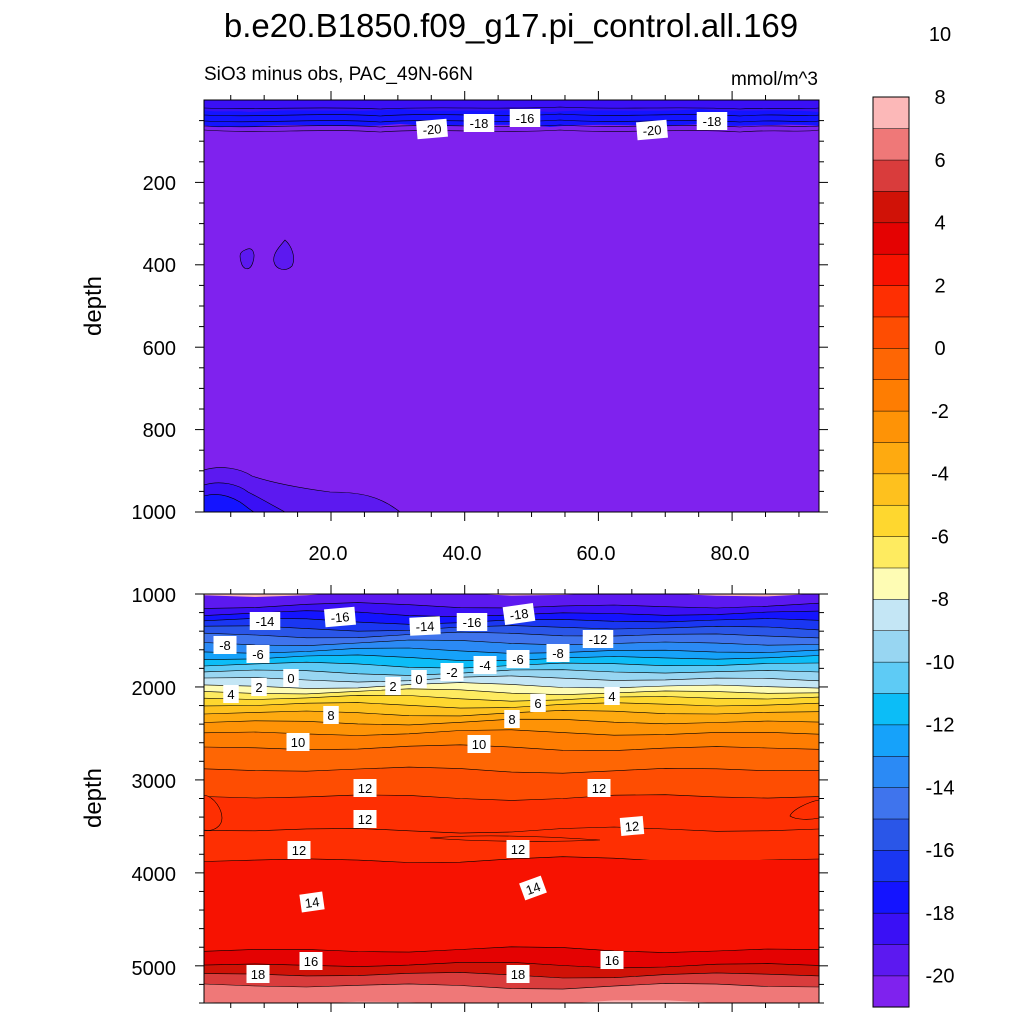  Describe the element at coordinates (804, 809) in the screenshot. I see `lower-right-wedge` at that location.